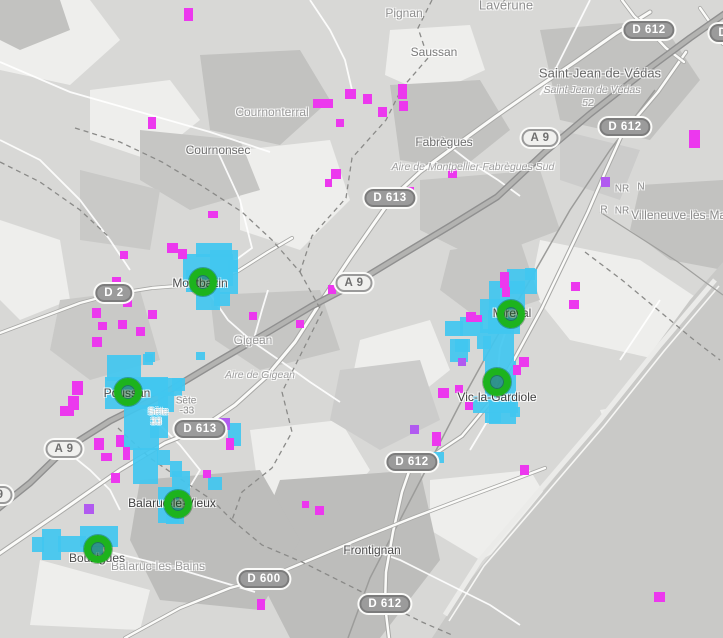  I want to click on green-circle-marker-vic-la-gardiole, so click(497, 382).